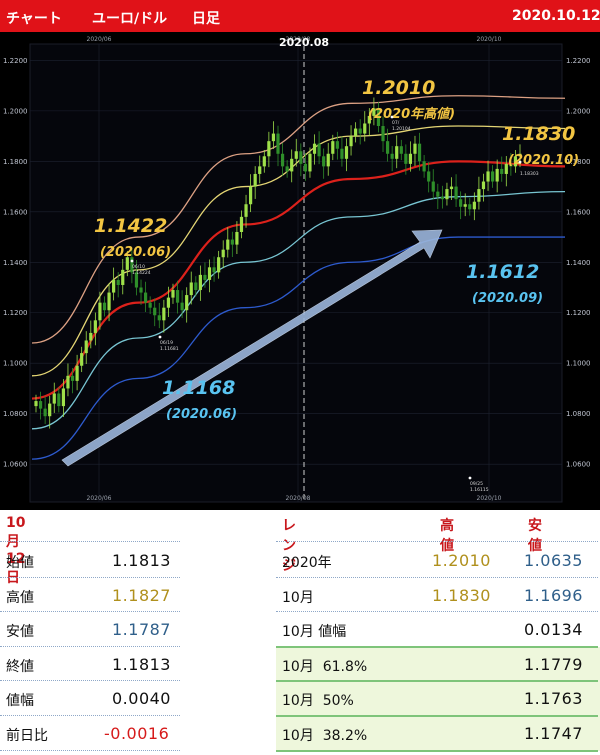  What do you see at coordinates (135, 252) in the screenshot?
I see `annotation-date: (2020.06)` at bounding box center [135, 252].